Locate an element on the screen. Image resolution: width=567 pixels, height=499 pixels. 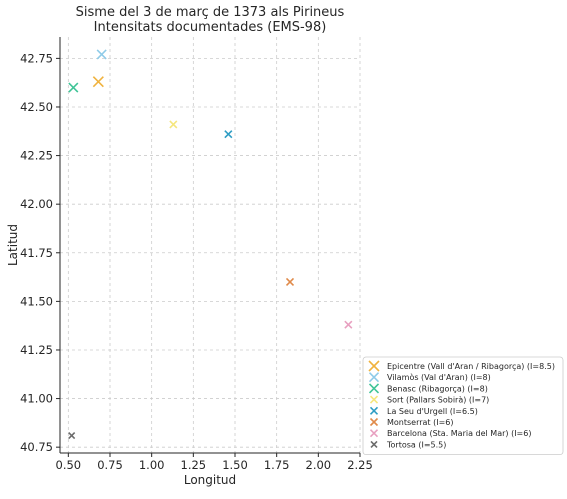
y-tick-label: 41.00 is located at coordinates (36, 399).